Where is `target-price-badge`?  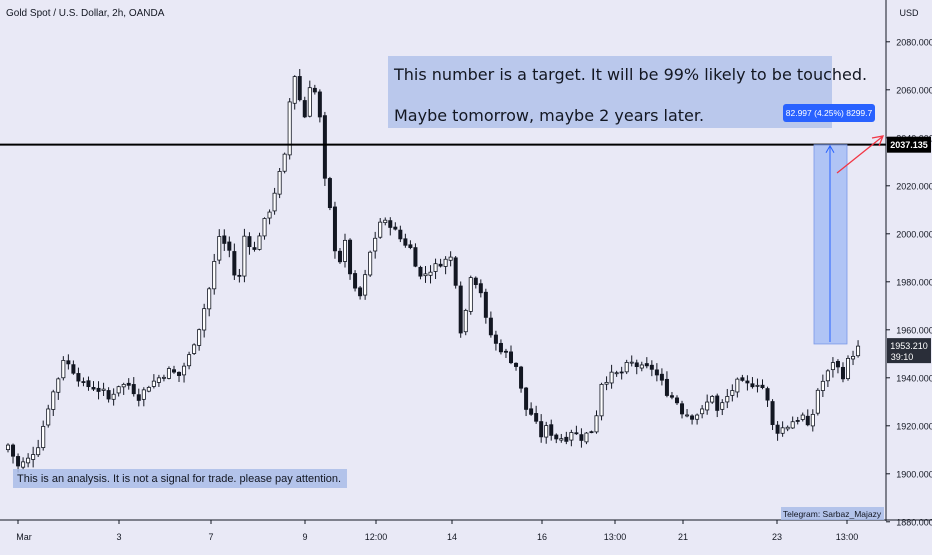
target-price-badge is located at coordinates (909, 144).